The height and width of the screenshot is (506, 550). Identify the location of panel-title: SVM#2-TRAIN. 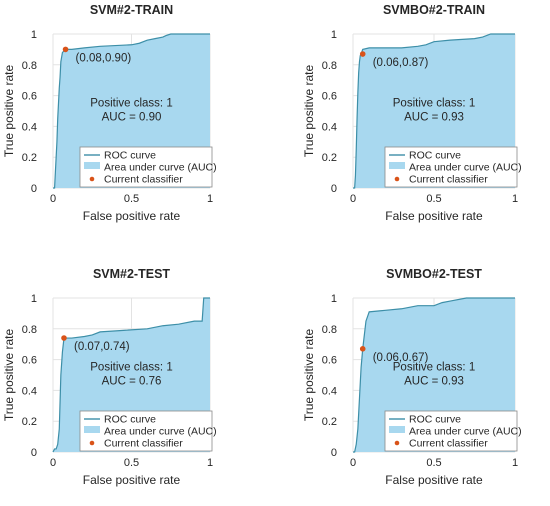
(131, 10).